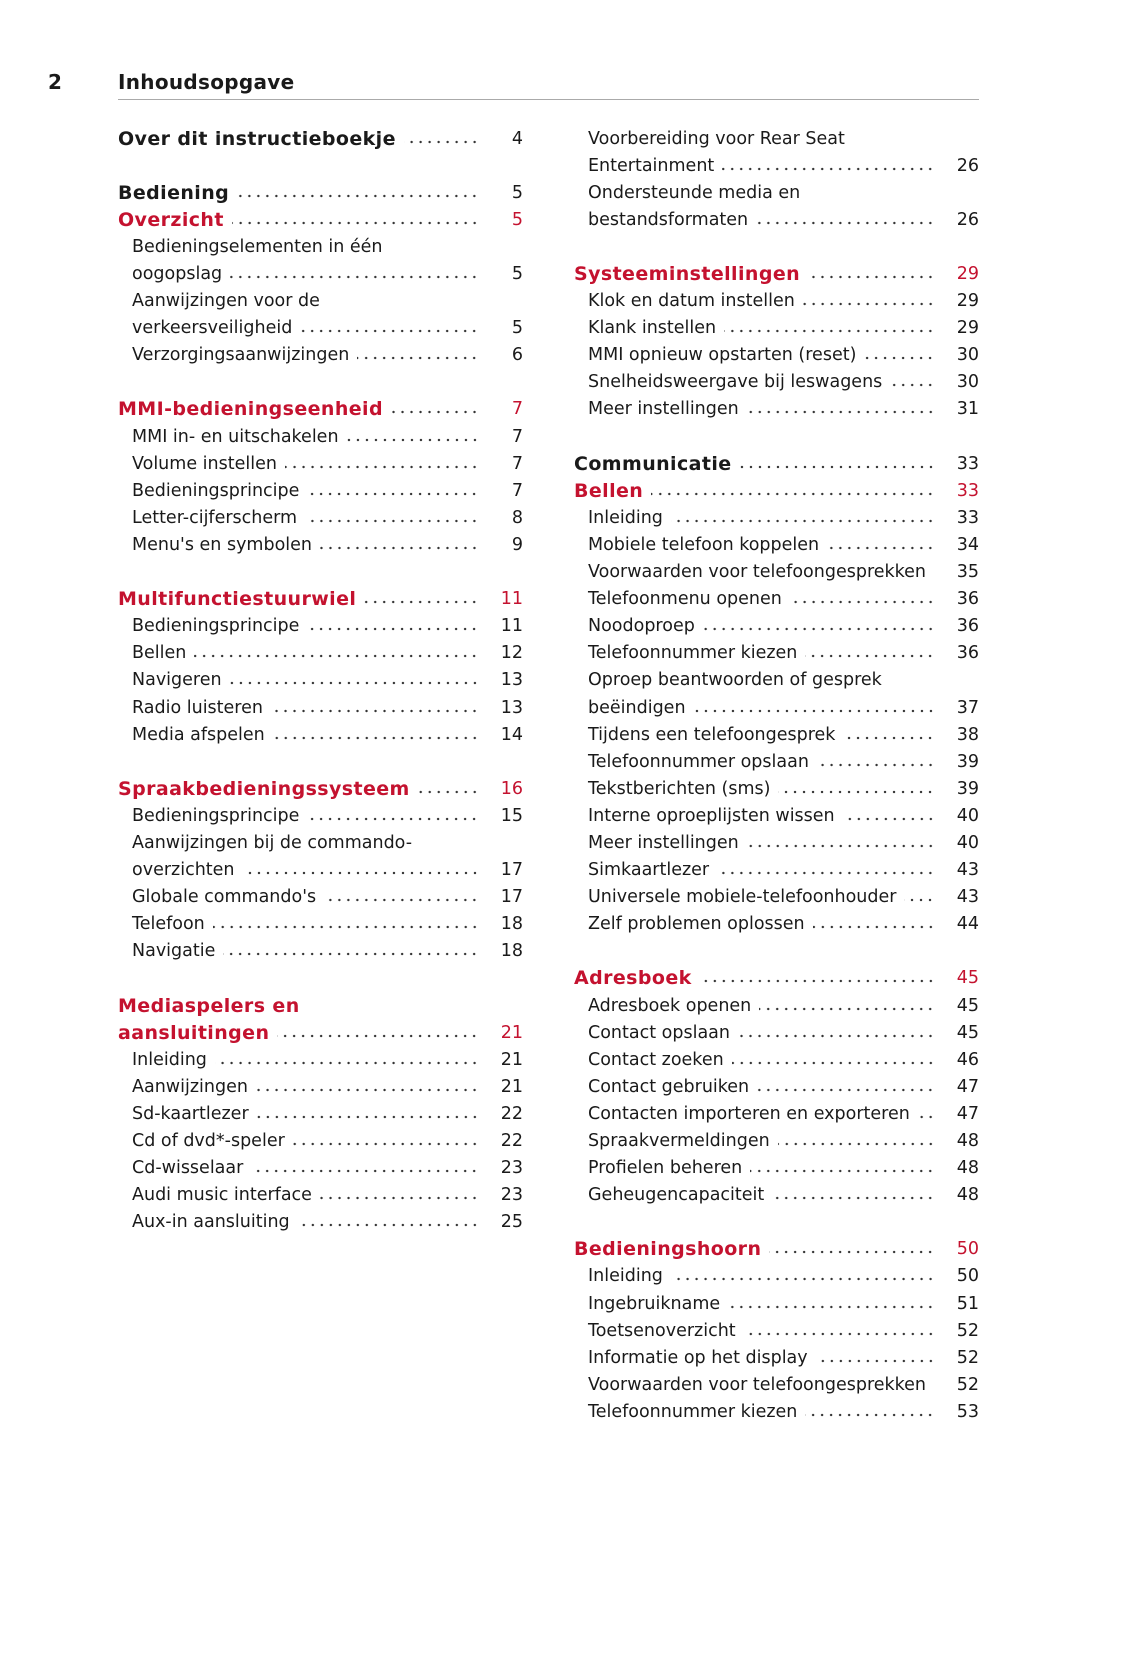 The height and width of the screenshot is (1654, 1142). What do you see at coordinates (511, 707) in the screenshot?
I see `entry-page: 13` at bounding box center [511, 707].